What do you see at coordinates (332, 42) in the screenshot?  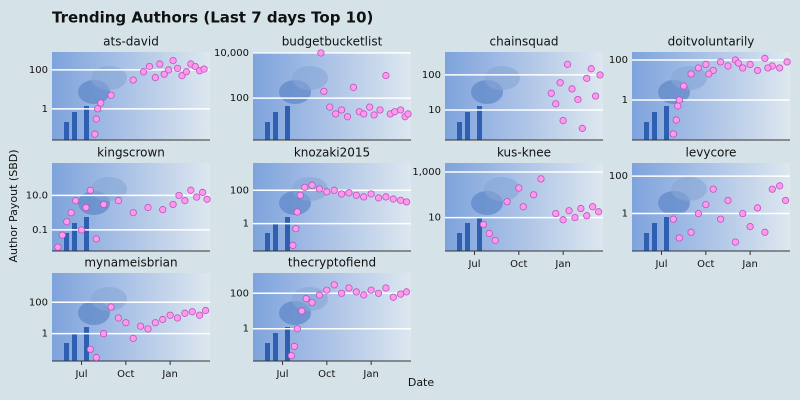 I see `panel-title: budgetbucketlist` at bounding box center [332, 42].